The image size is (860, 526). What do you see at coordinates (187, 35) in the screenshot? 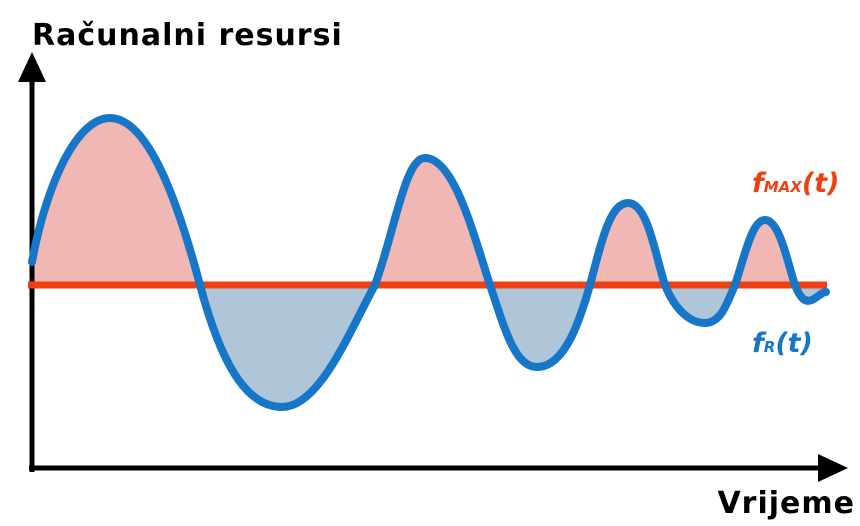
I see `y-axis-label: Računalni resursi` at bounding box center [187, 35].